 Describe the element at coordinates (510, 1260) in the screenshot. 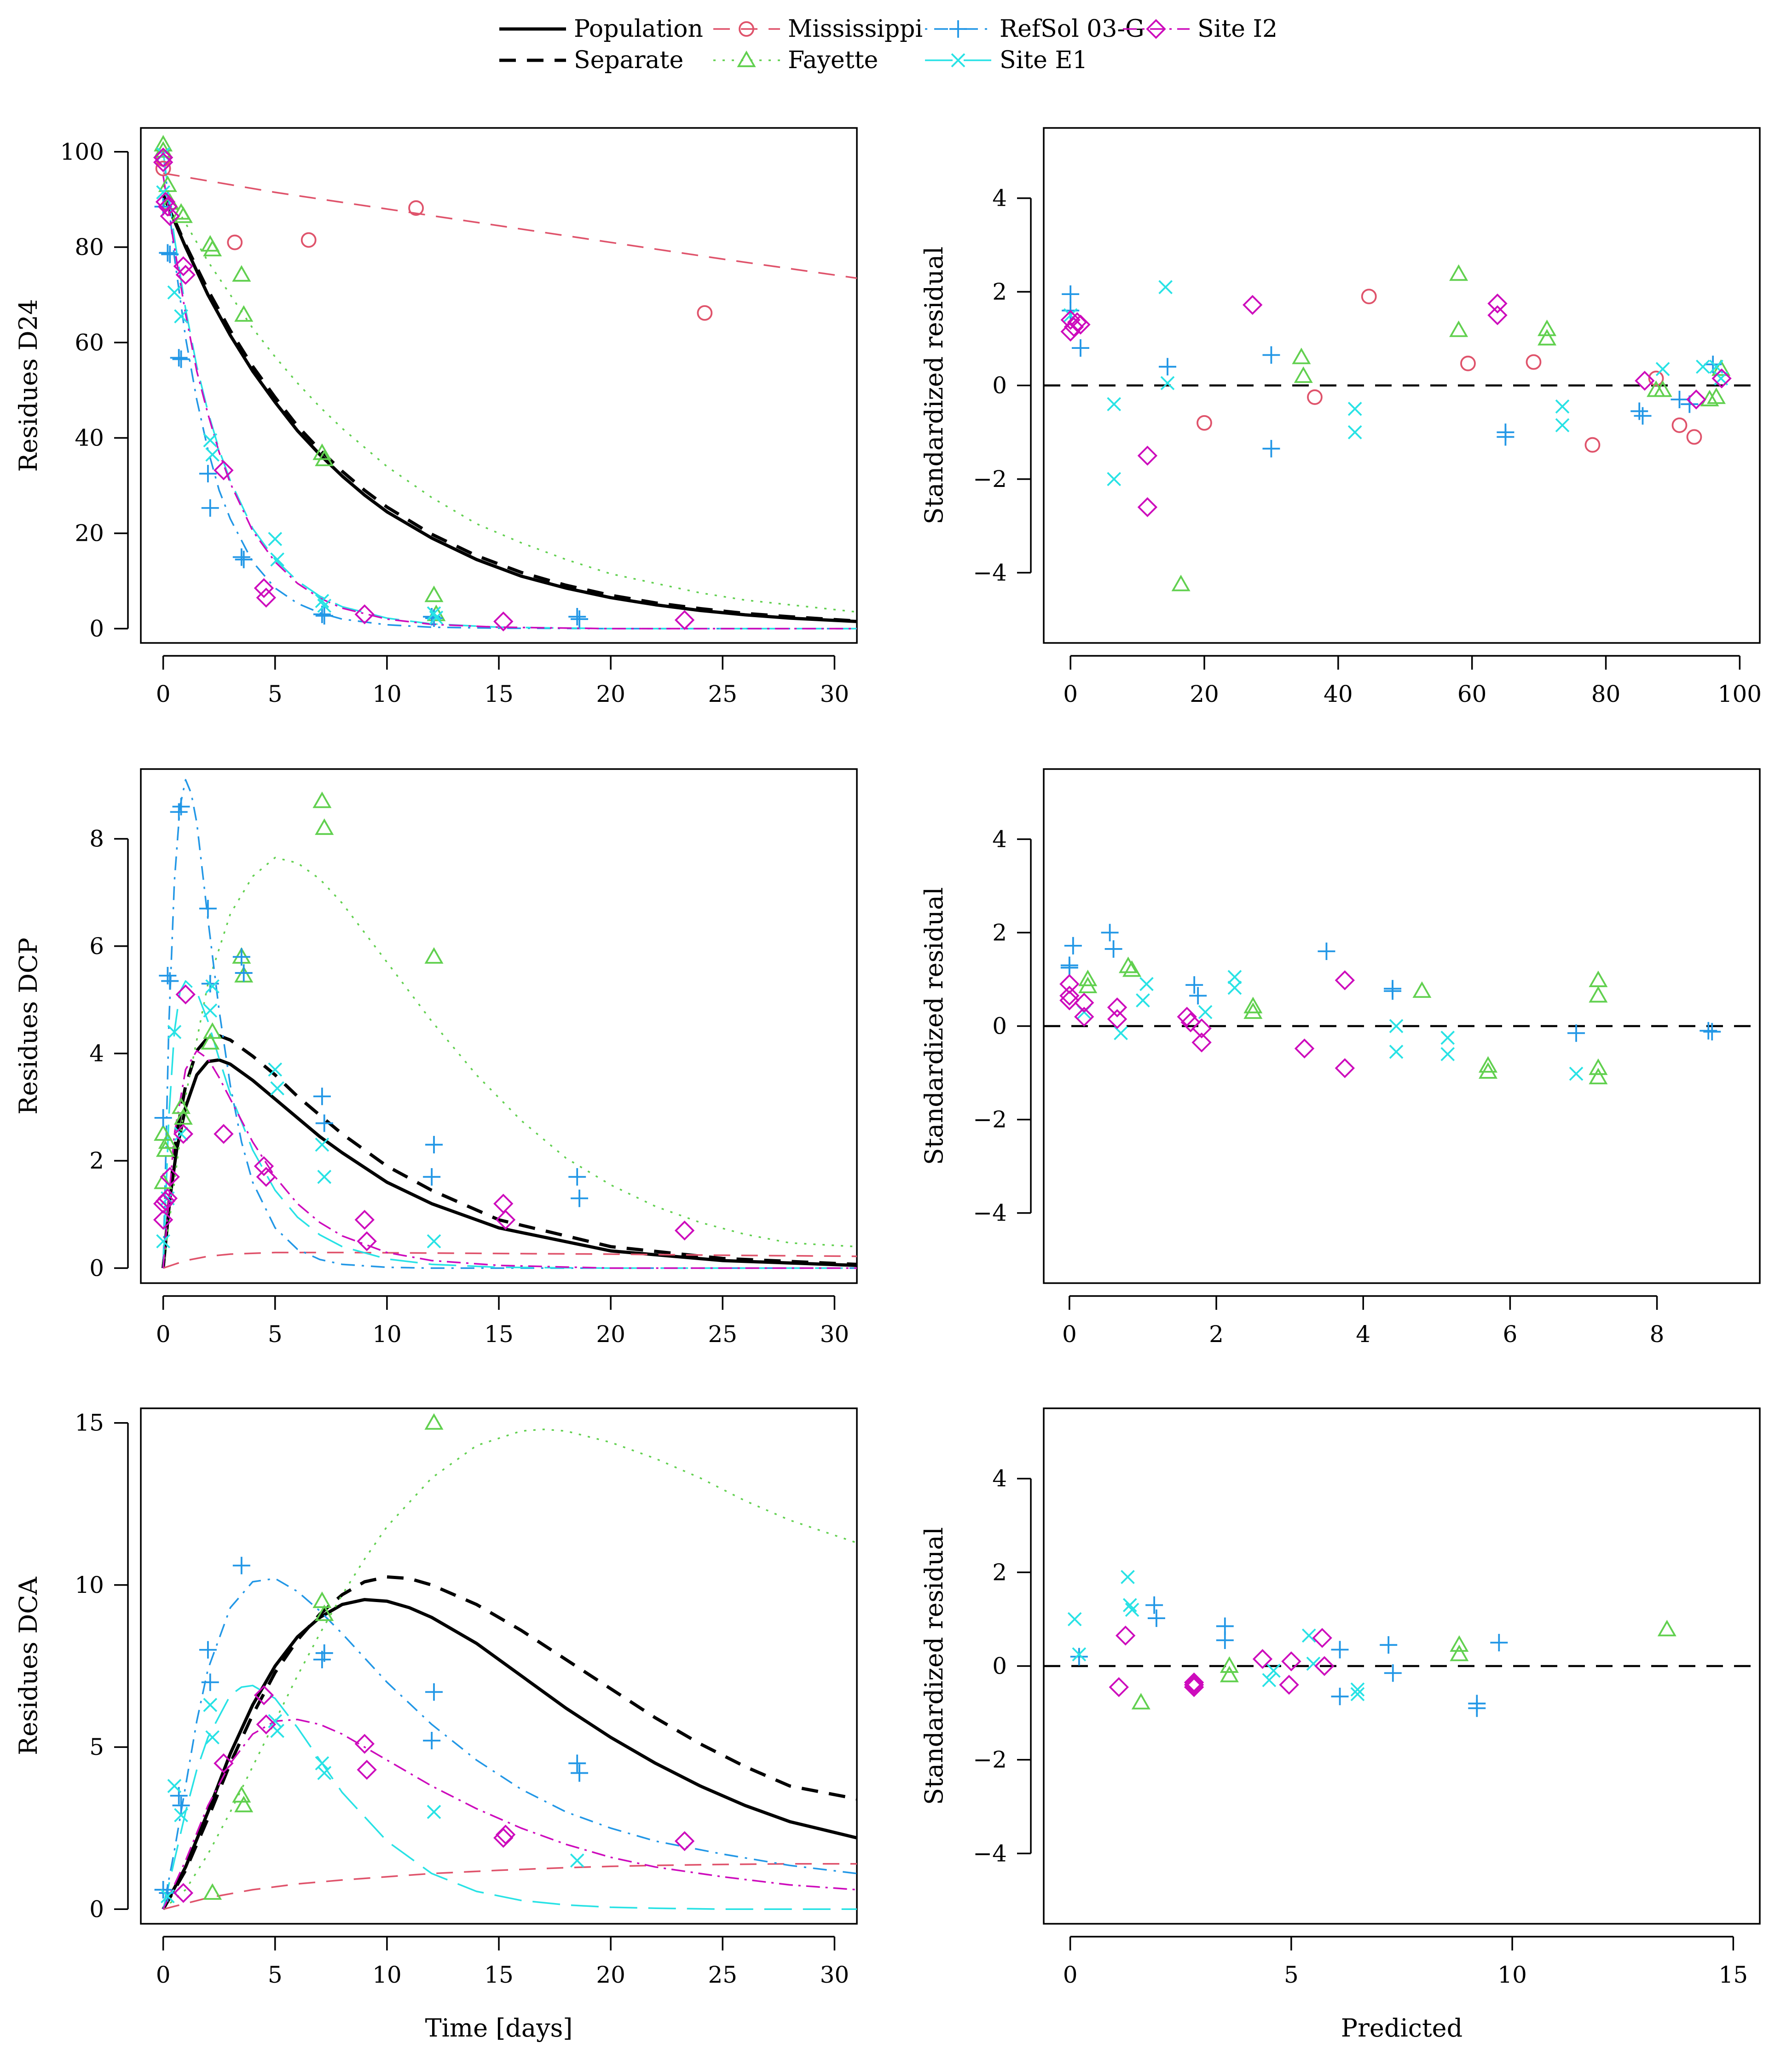

I see `curve-mississippi` at that location.